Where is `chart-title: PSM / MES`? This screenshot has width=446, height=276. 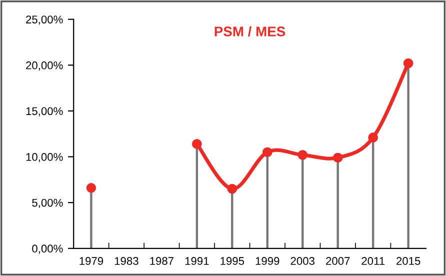 chart-title: PSM / MES is located at coordinates (250, 31).